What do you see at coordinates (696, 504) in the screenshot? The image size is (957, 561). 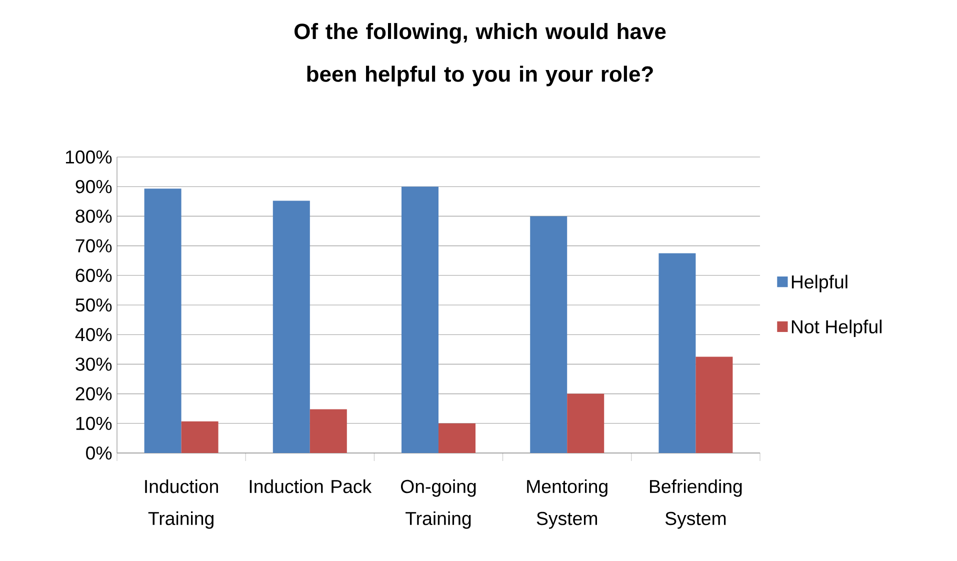 I see `x-tick-label: Befriending System` at bounding box center [696, 504].